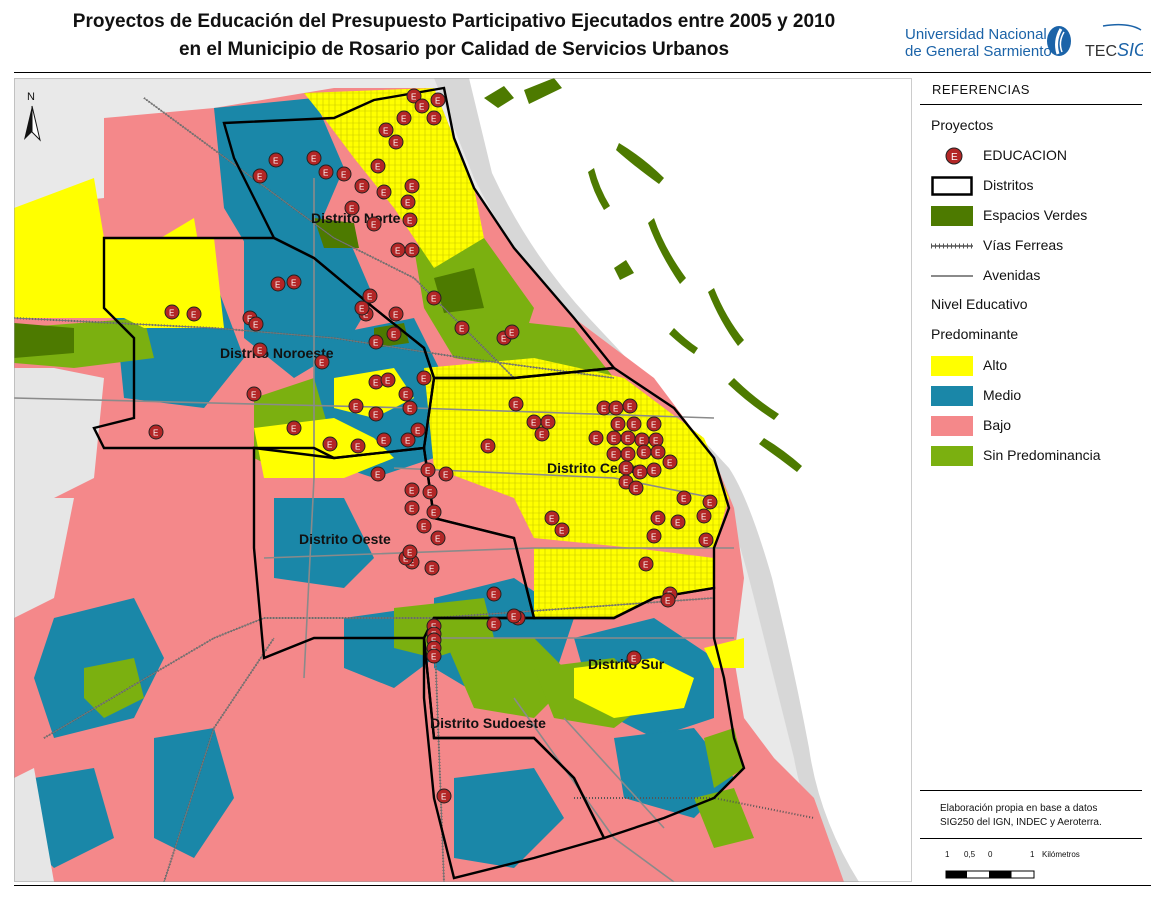 This screenshot has width=1165, height=900. Describe the element at coordinates (1059, 41) in the screenshot. I see `university-emblem-icon` at that location.